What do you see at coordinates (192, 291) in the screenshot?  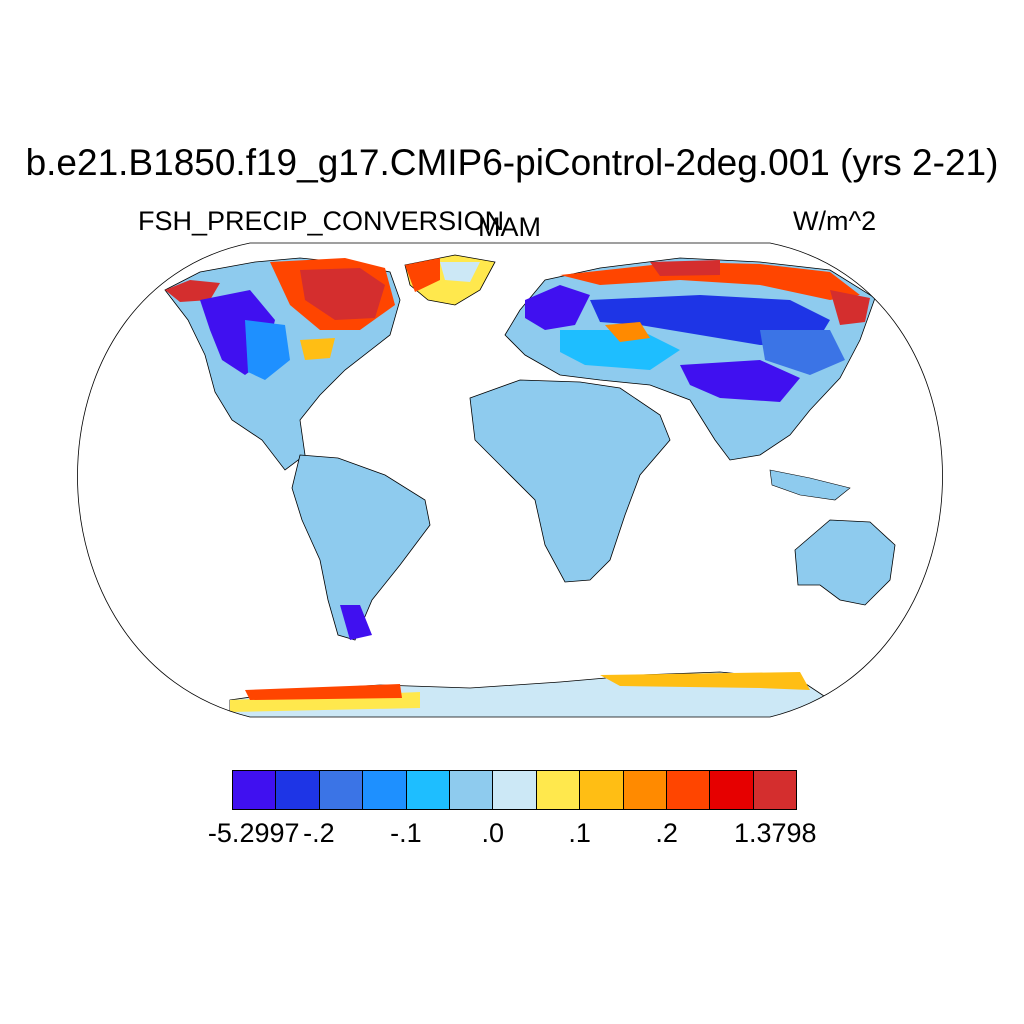 I see `patch-alaska` at bounding box center [192, 291].